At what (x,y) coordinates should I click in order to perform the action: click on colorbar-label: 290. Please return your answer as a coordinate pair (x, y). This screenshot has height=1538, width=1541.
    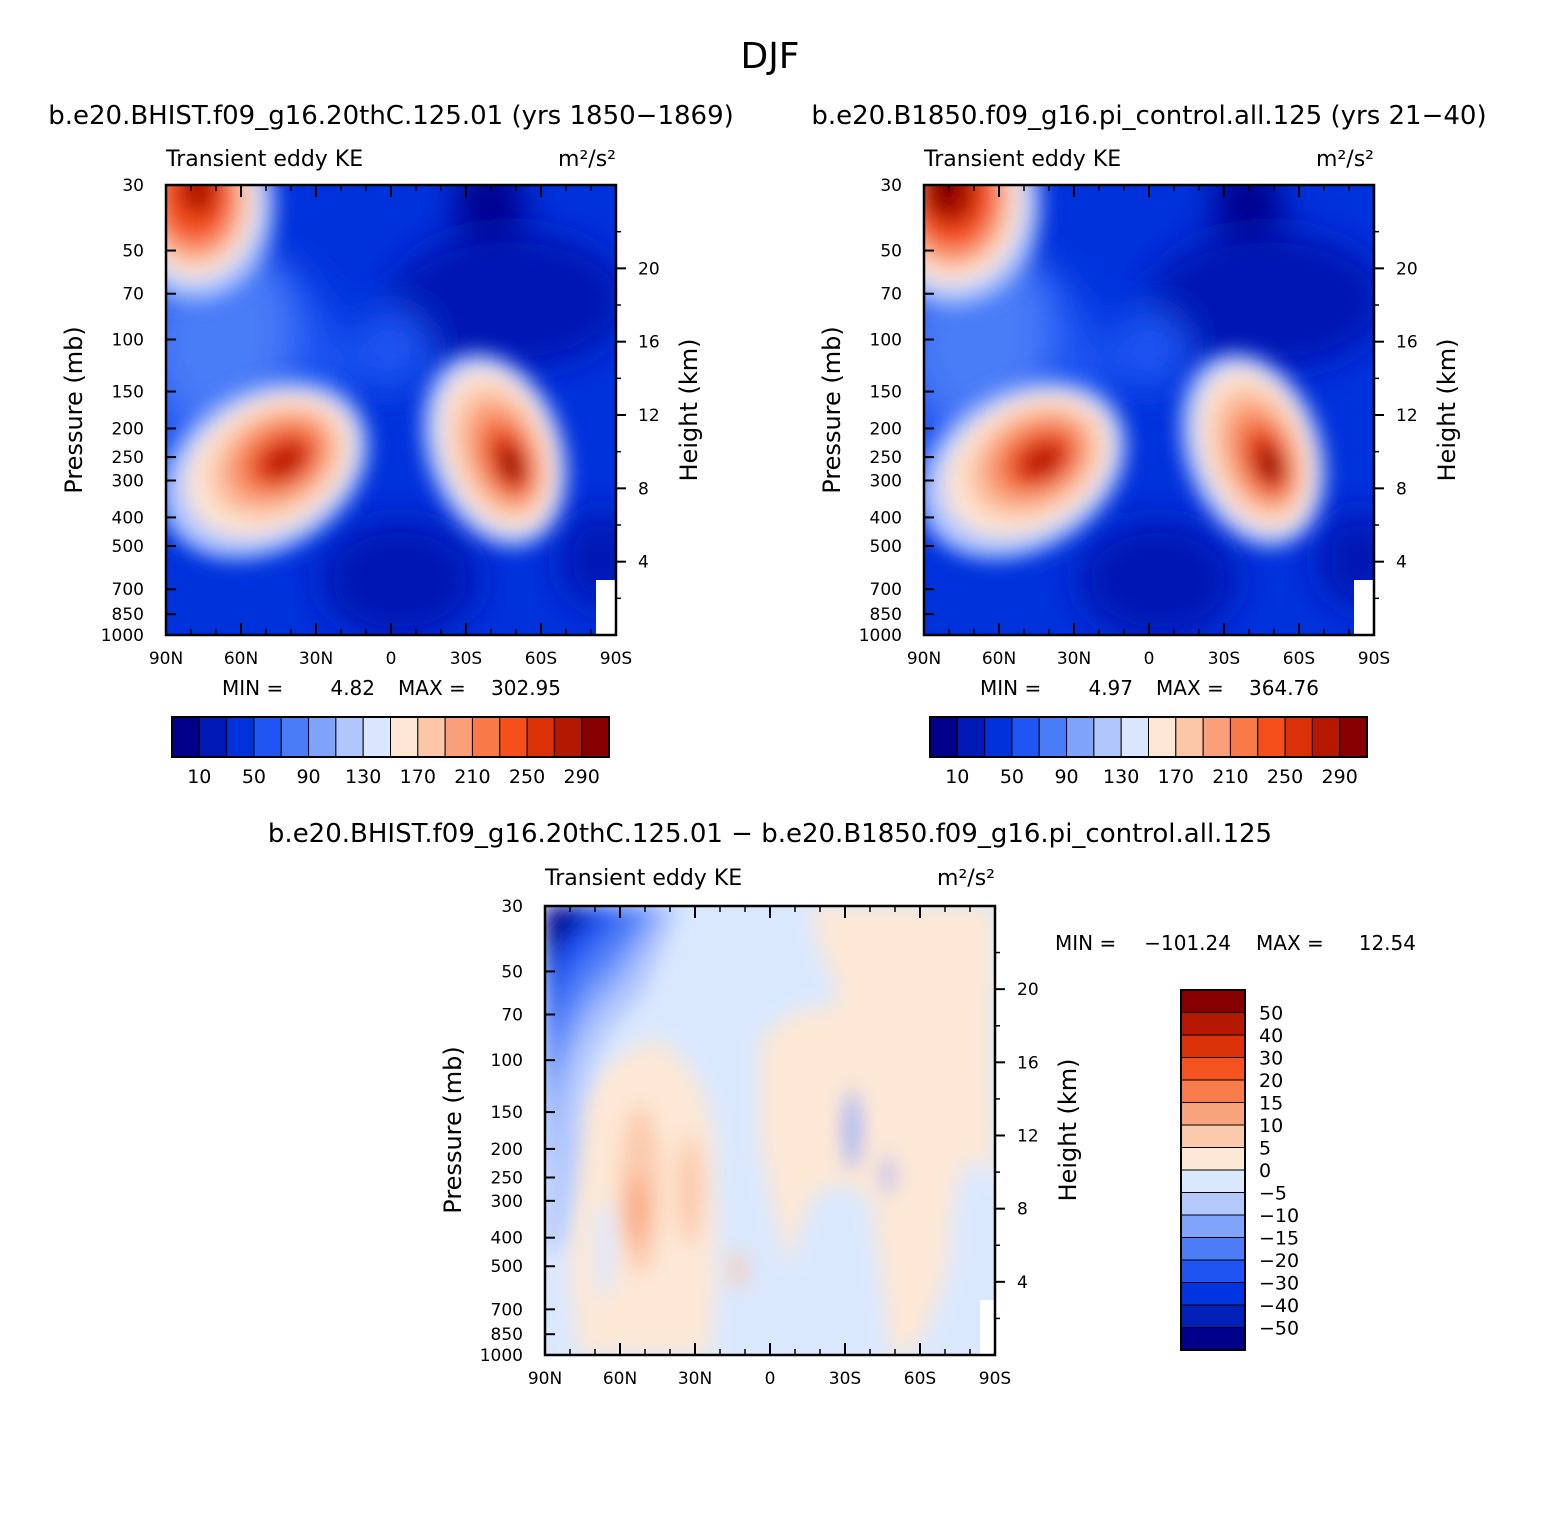
    Looking at the image, I should click on (1340, 777).